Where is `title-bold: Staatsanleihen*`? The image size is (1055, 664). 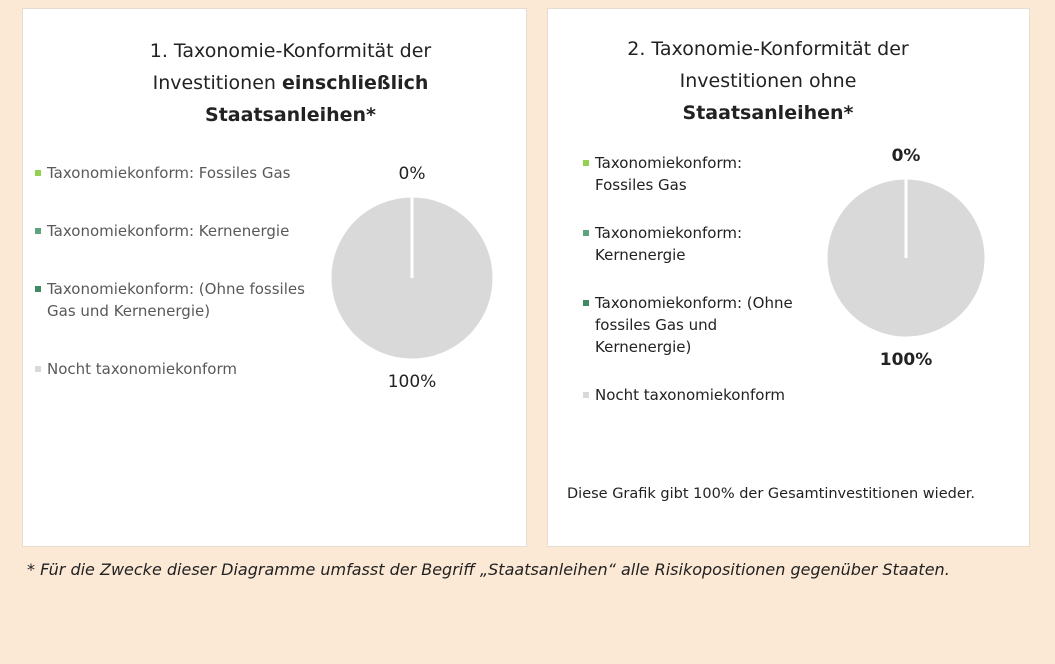 title-bold: Staatsanleihen* is located at coordinates (768, 113).